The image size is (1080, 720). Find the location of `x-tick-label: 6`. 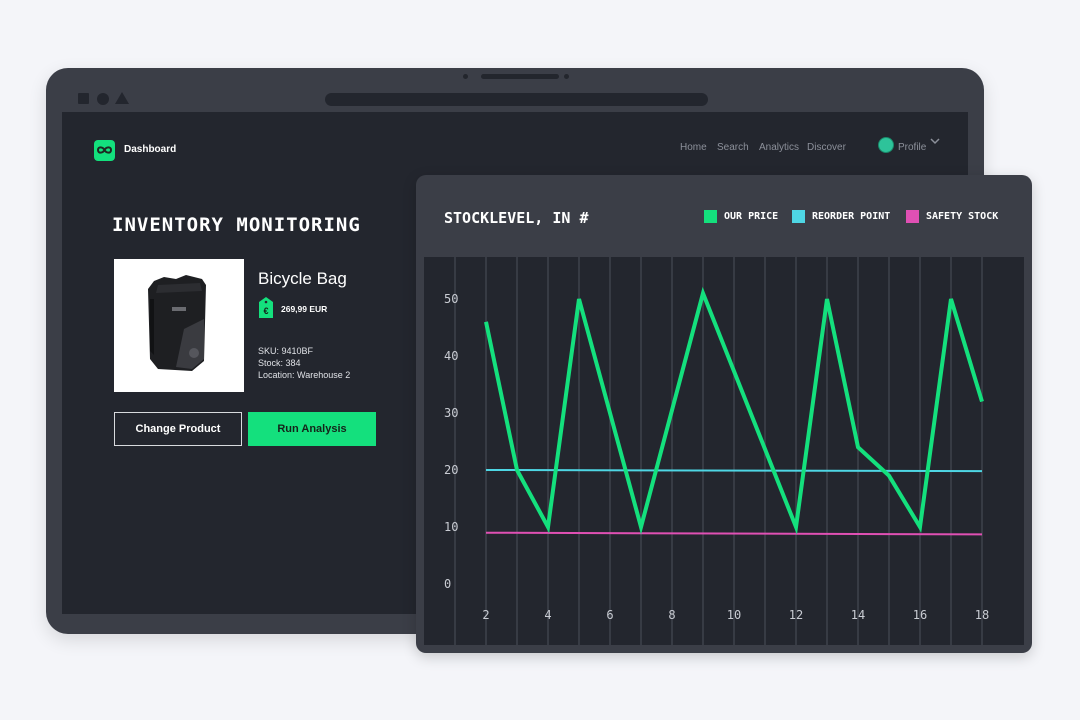

x-tick-label: 6 is located at coordinates (609, 615).